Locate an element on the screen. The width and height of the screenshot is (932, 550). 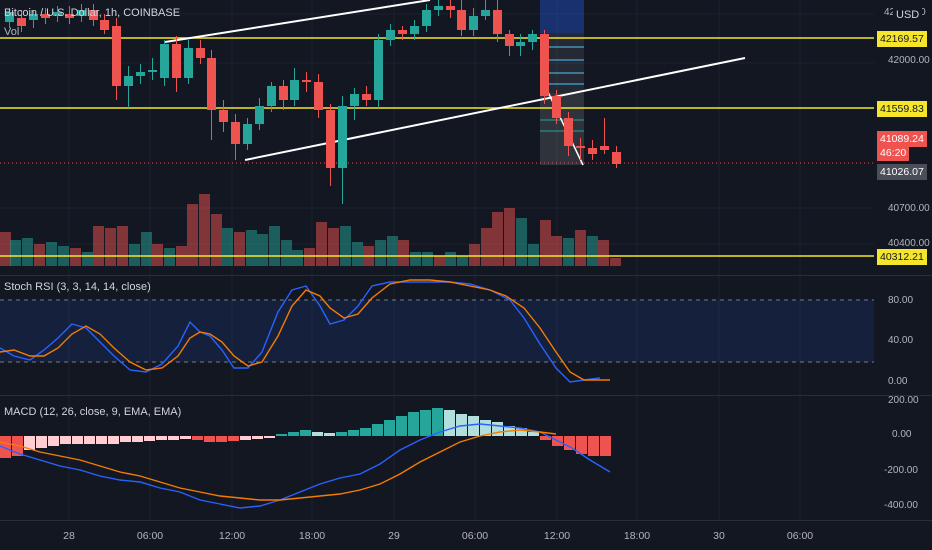
range-box-top is located at coordinates (562, 16).